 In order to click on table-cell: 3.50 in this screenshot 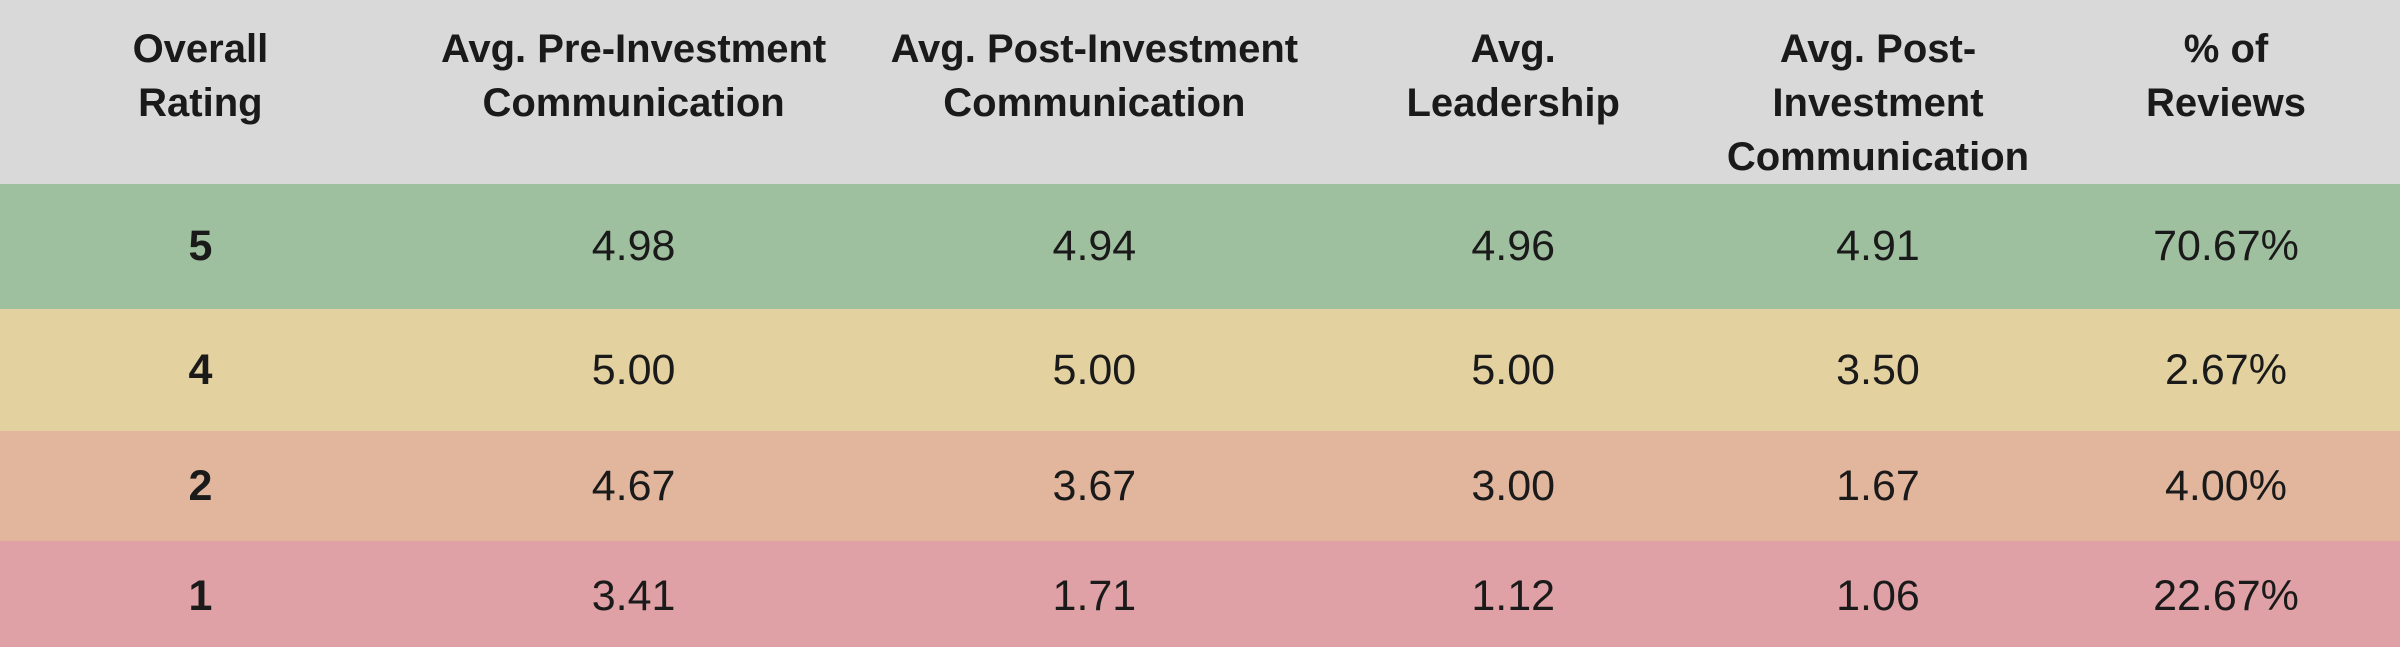, I will do `click(1878, 369)`.